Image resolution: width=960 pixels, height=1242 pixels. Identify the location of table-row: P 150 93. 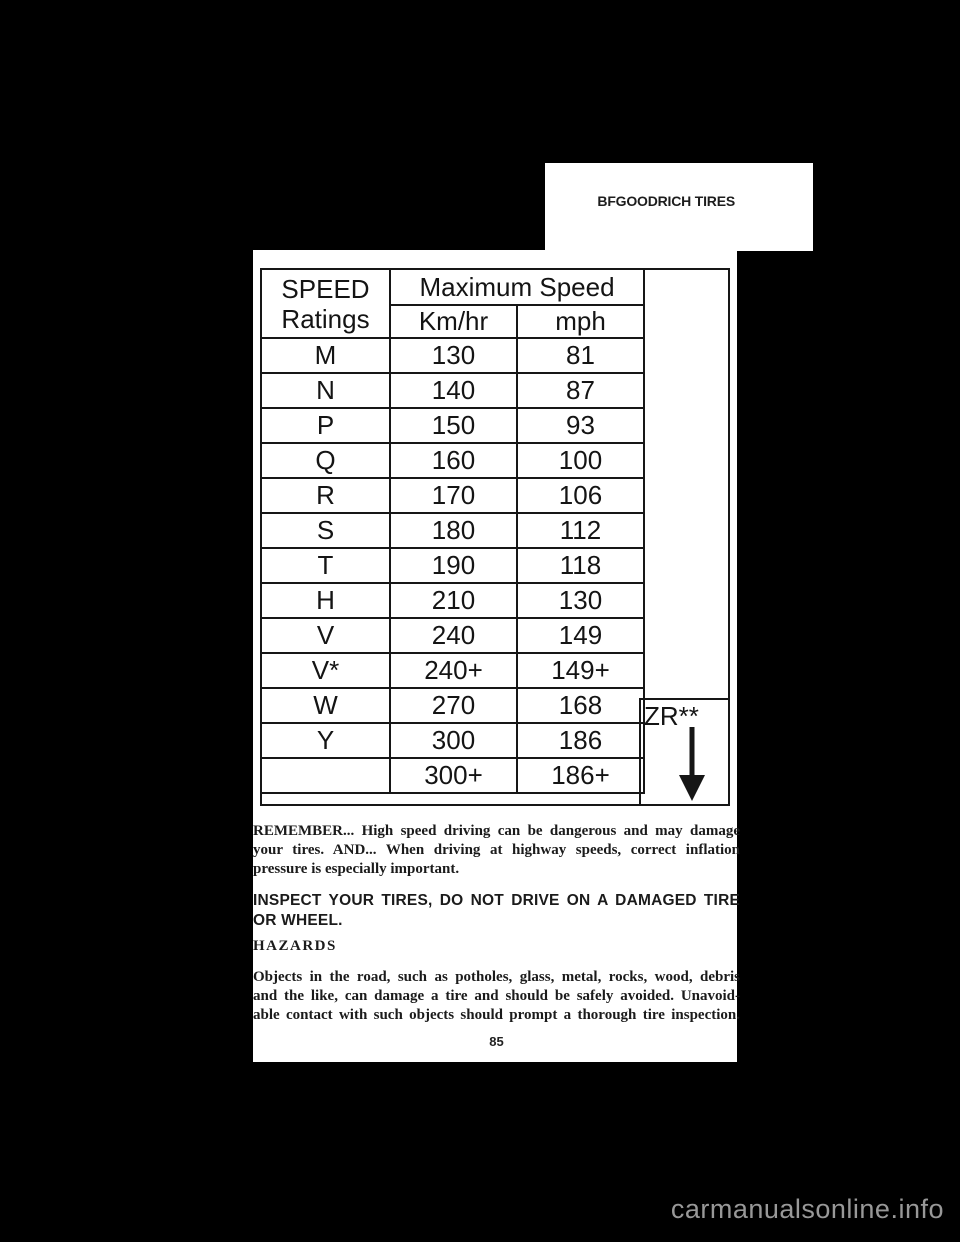
(452, 425).